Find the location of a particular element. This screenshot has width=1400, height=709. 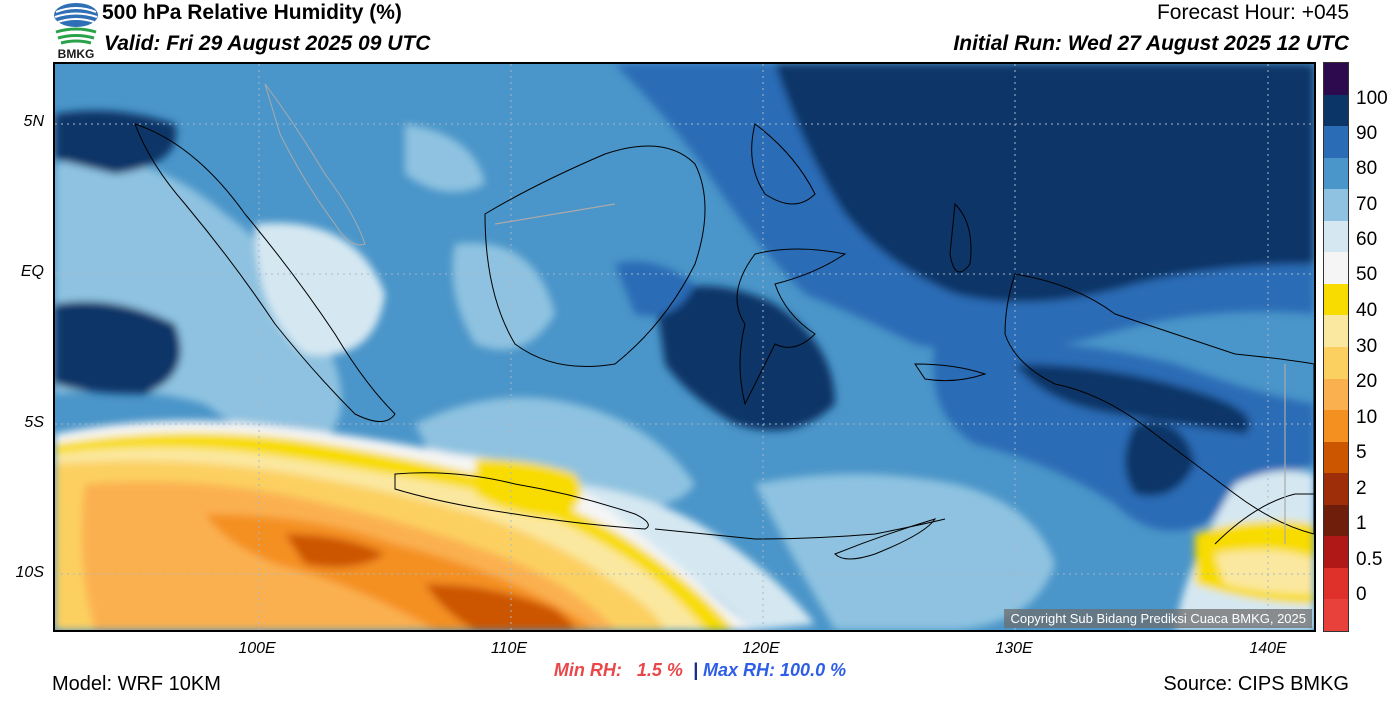

x-tick-120e: 120E is located at coordinates (761, 648).